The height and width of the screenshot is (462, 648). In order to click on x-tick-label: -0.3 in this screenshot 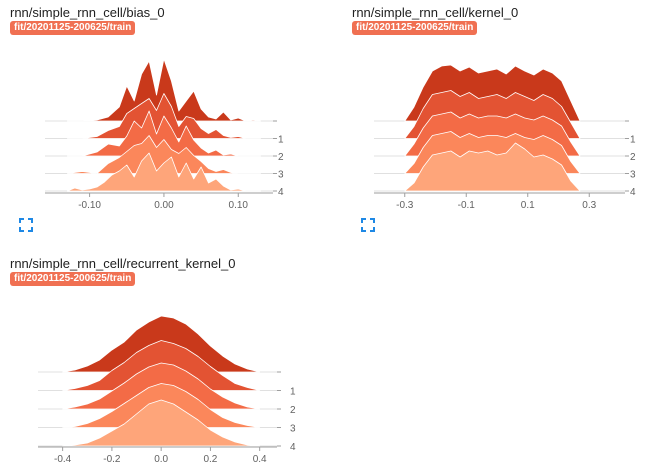, I will do `click(405, 205)`.